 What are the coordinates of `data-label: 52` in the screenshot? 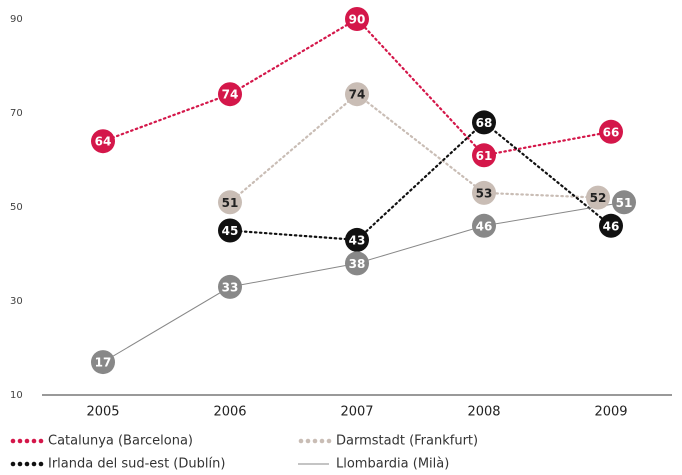 It's located at (598, 198).